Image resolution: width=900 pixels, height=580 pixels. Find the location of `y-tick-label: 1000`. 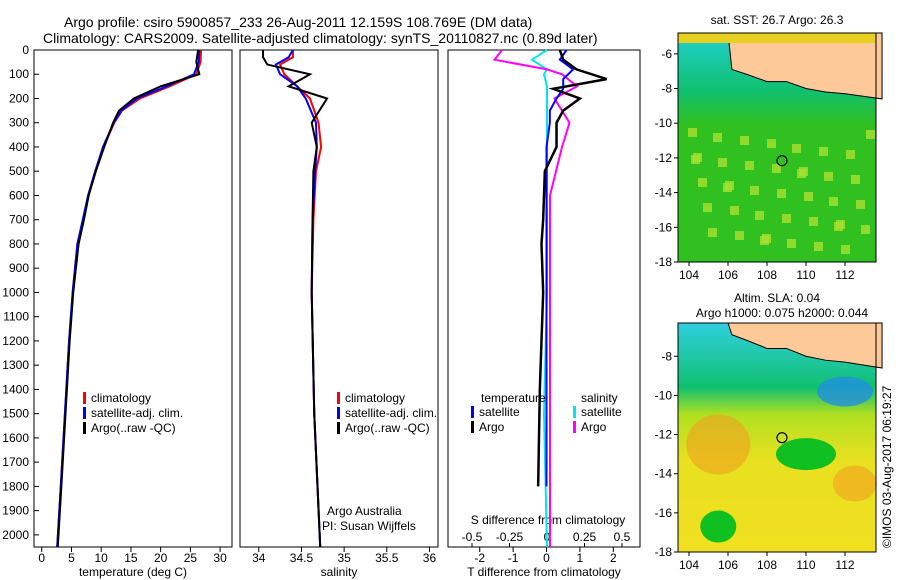

y-tick-label: 1000 is located at coordinates (15, 292).